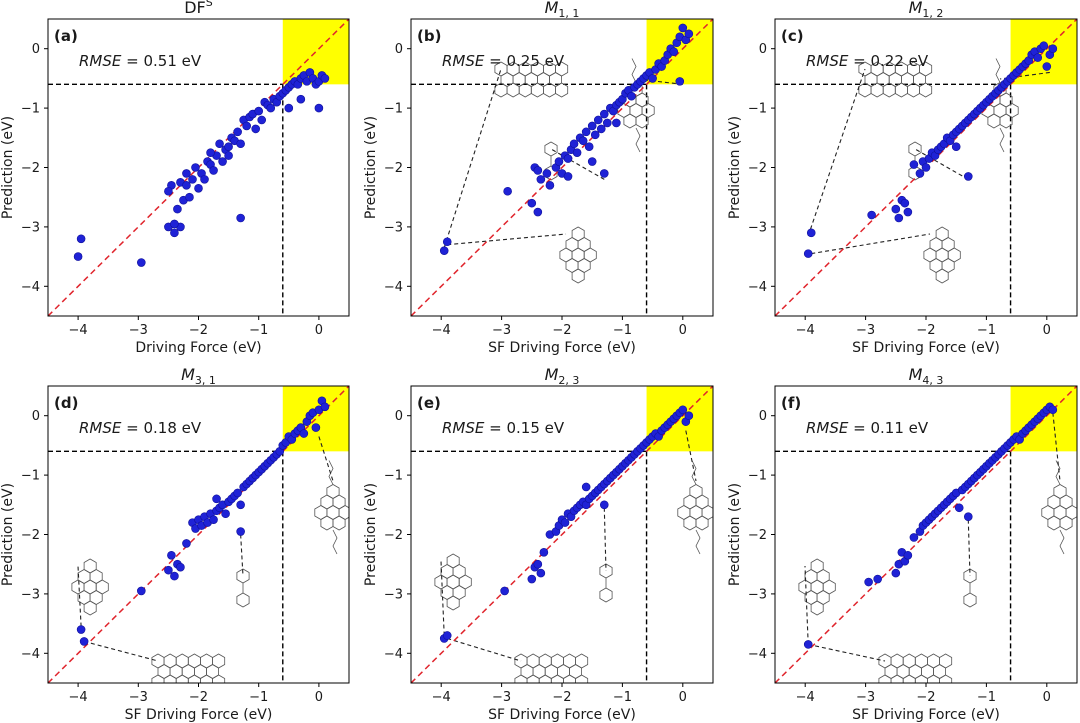  I want to click on y-axis-label: Prediction (eV), so click(8, 534).